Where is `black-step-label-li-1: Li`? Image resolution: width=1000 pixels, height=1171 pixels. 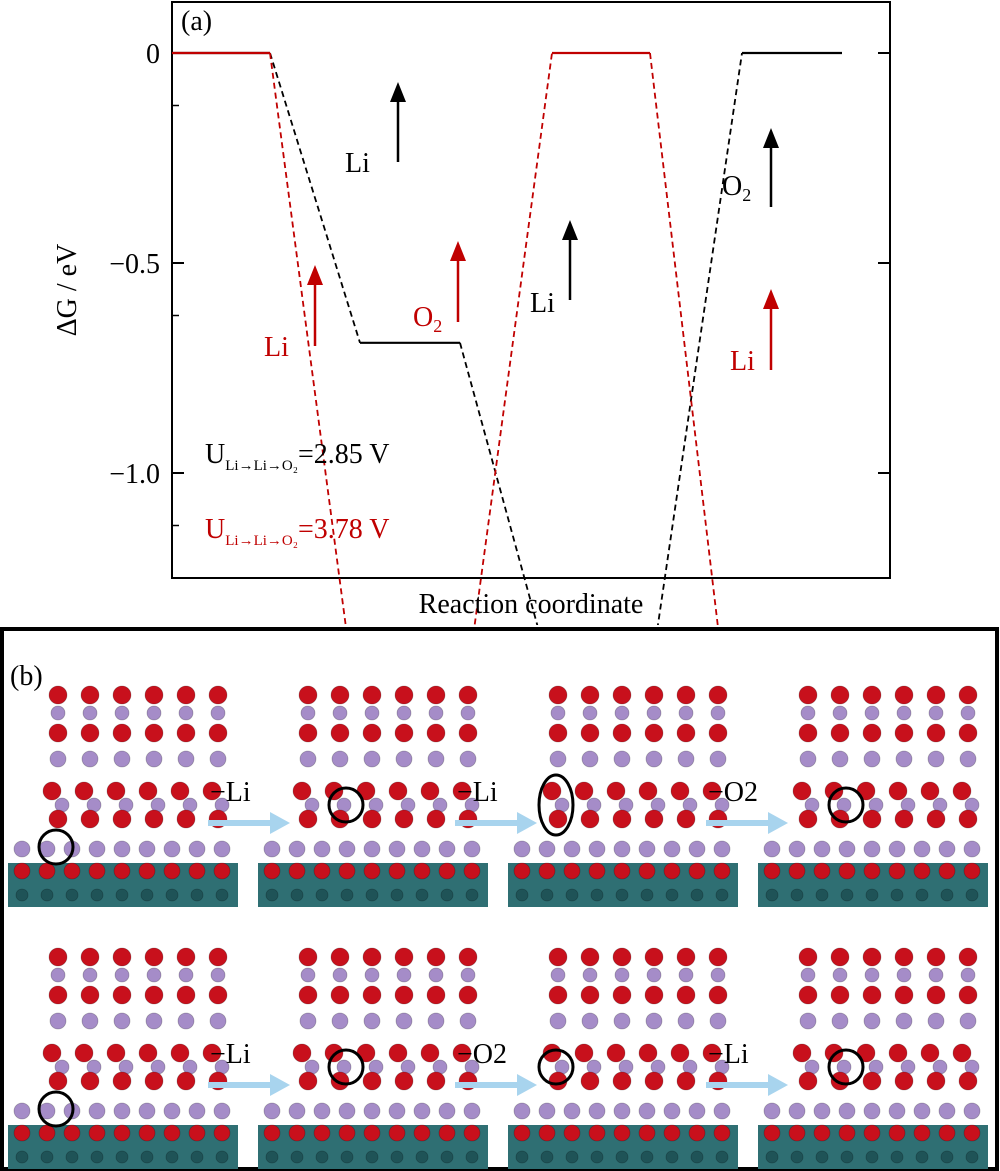 black-step-label-li-1: Li is located at coordinates (357, 163).